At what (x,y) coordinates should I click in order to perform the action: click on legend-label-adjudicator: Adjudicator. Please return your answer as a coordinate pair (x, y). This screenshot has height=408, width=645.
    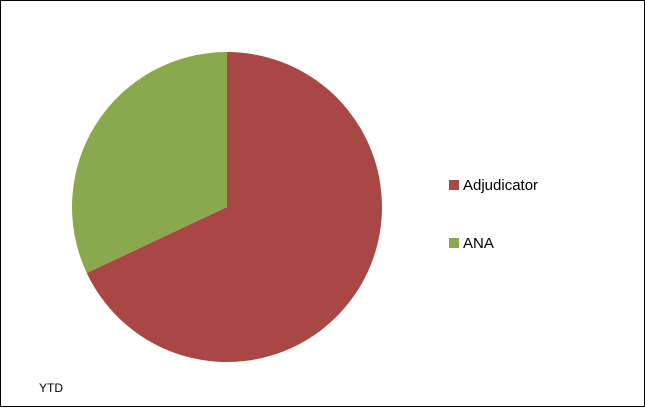
    Looking at the image, I should click on (501, 185).